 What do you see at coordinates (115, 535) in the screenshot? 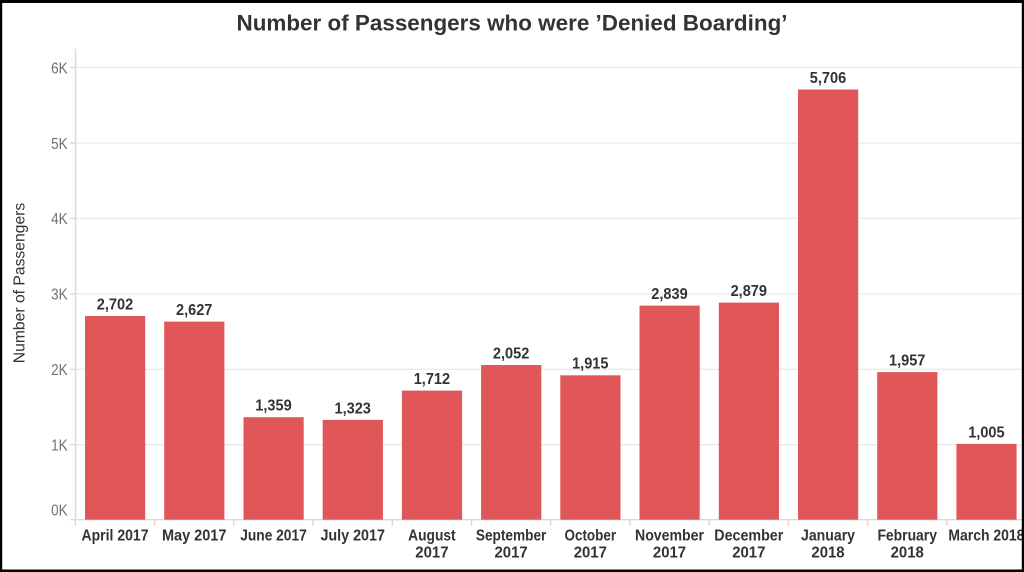
I see `svg-text: April 2017` at bounding box center [115, 535].